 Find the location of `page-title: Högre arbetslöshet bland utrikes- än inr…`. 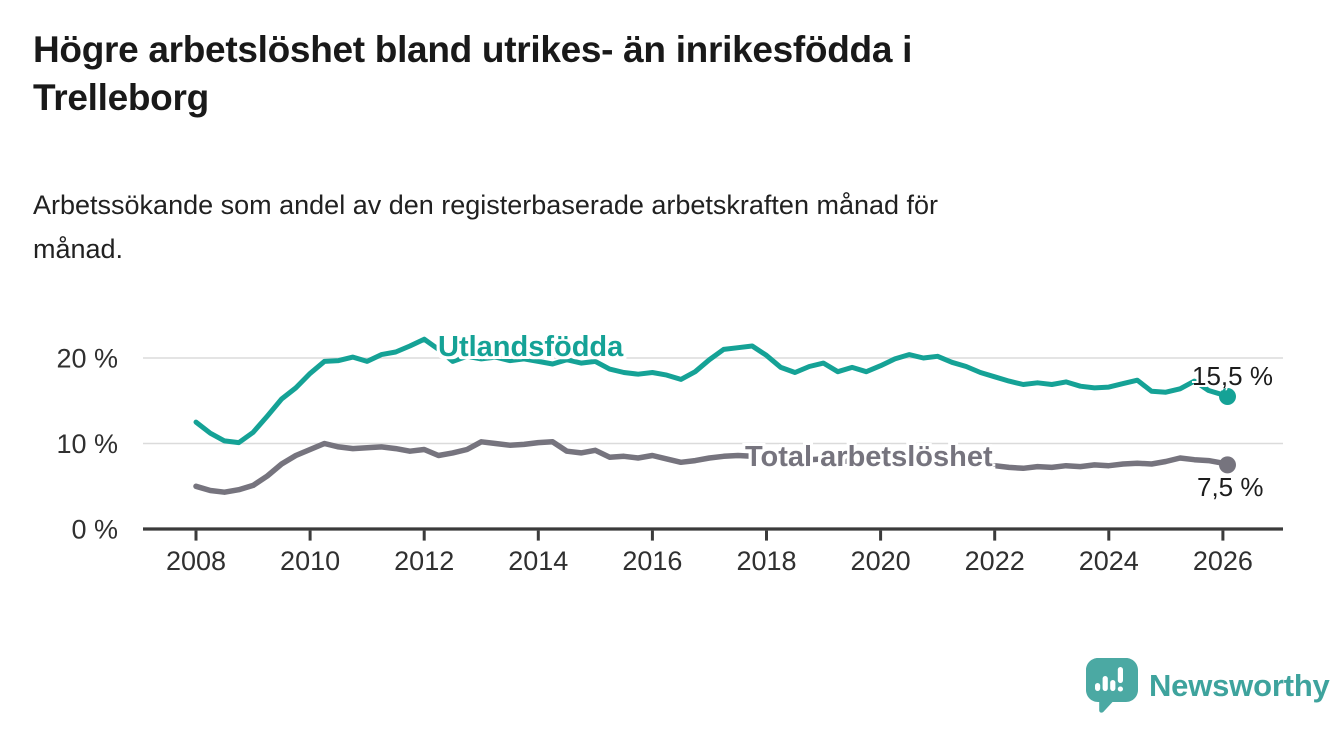

page-title: Högre arbetslöshet bland utrikes- än inr… is located at coordinates (643, 74).